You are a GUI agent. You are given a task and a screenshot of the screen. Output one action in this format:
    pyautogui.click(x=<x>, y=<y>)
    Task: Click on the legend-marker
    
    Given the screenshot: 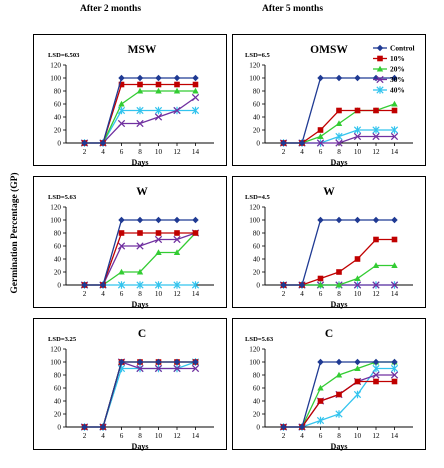 What is the action you would take?
    pyautogui.click(x=380, y=48)
    